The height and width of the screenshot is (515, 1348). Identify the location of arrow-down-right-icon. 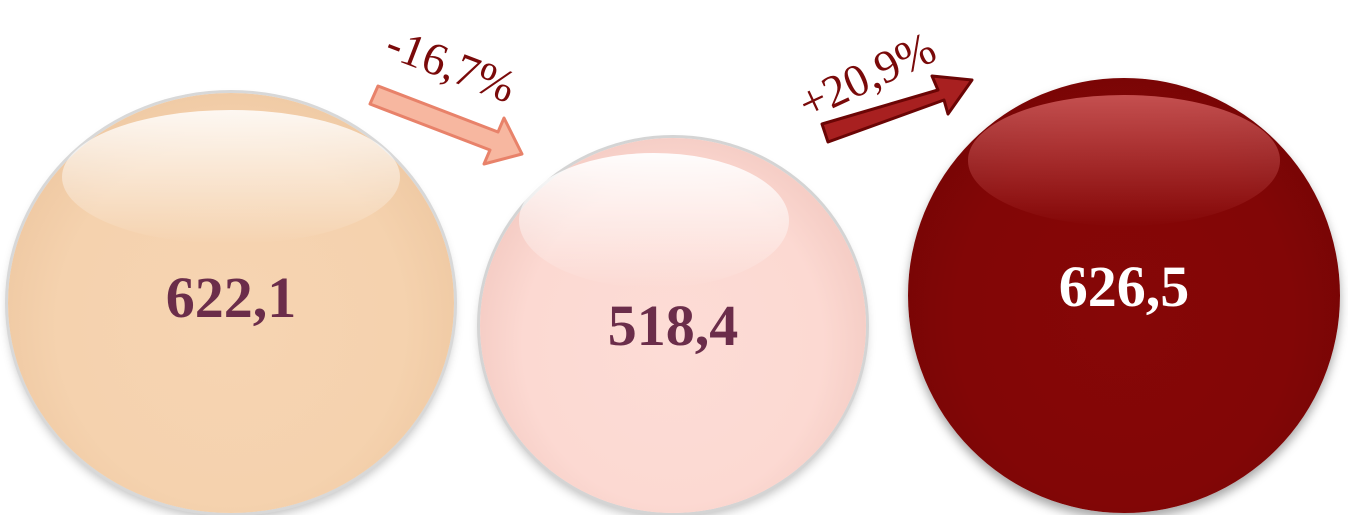
(446, 125).